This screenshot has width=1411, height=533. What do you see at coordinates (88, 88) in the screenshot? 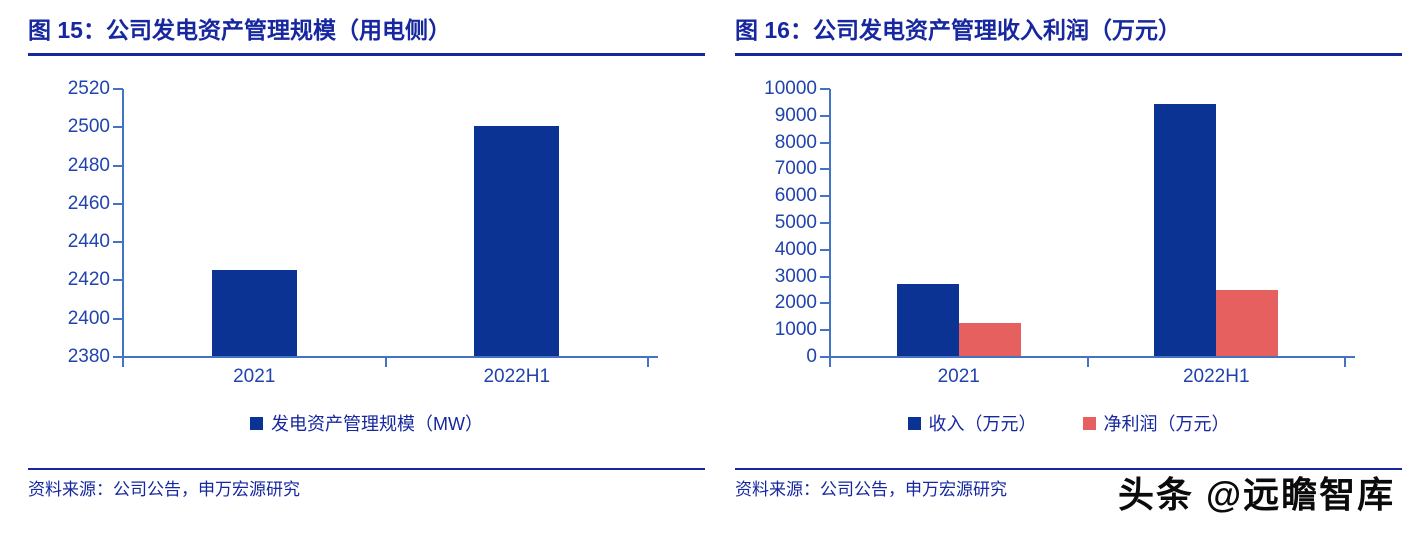
I see `y-axis-label: 2520` at bounding box center [88, 88].